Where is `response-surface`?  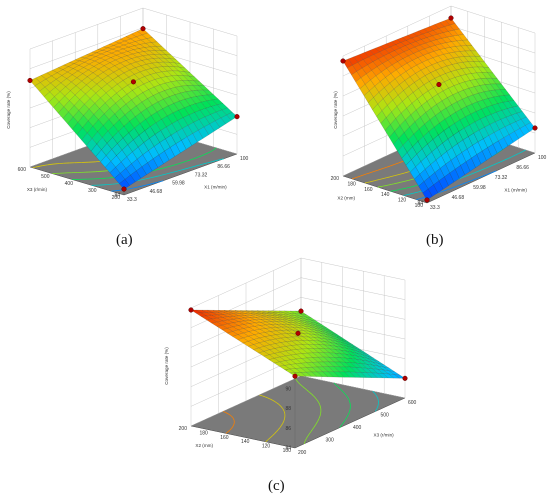
response-surface is located at coordinates (133, 109).